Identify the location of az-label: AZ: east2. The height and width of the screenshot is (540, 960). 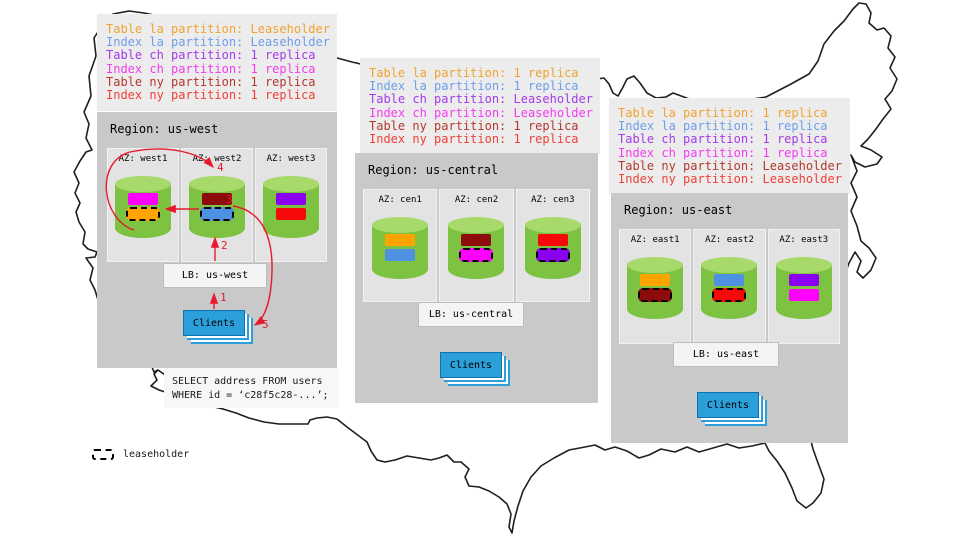
(729, 240).